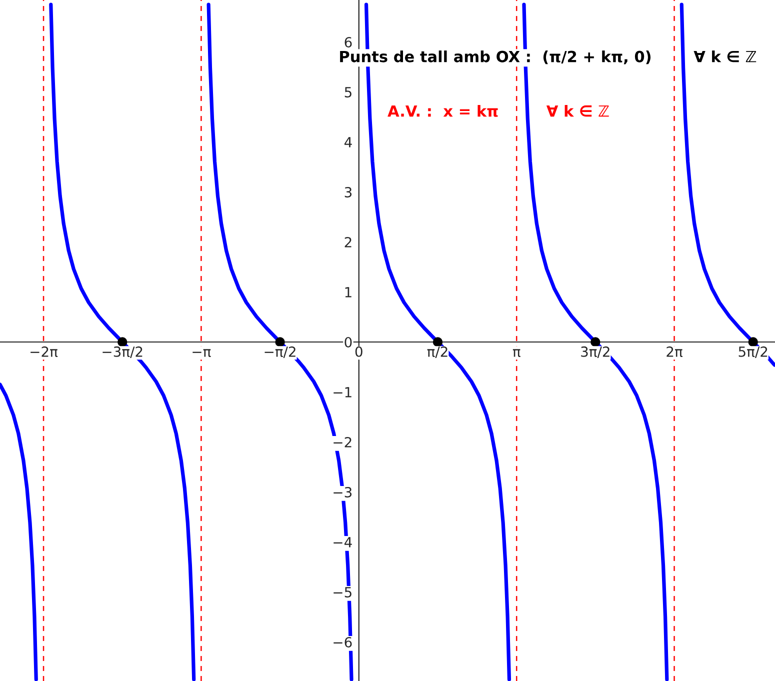  What do you see at coordinates (348, 242) in the screenshot?
I see `y-tick-label: 2` at bounding box center [348, 242].